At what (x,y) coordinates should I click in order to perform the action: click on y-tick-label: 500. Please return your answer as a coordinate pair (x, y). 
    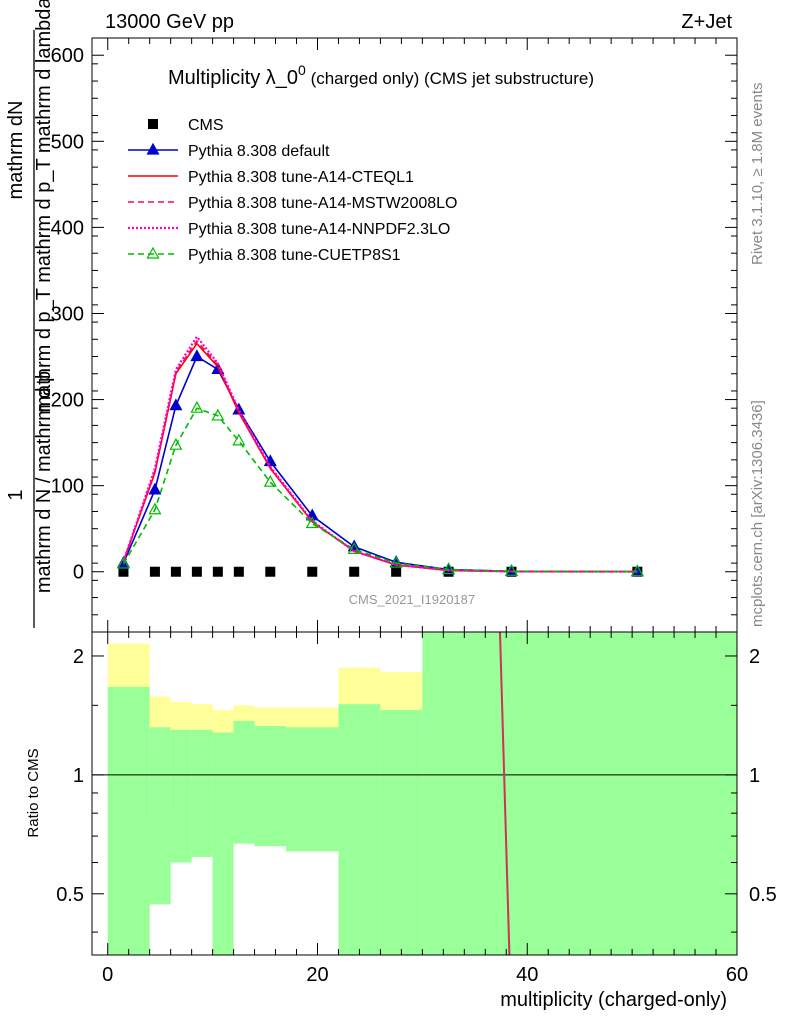
    Looking at the image, I should click on (67, 142).